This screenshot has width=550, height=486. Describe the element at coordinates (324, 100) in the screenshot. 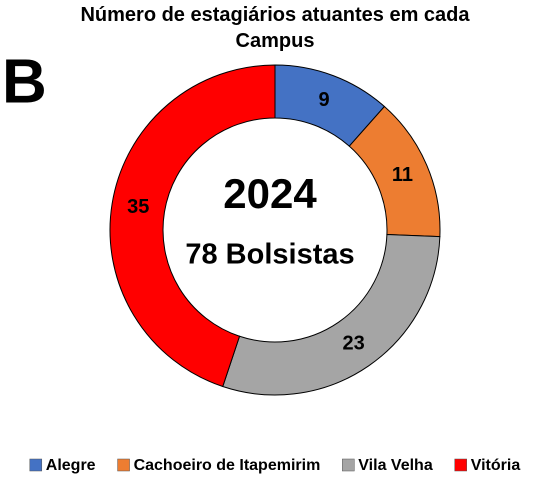

I see `data-label: 9` at that location.